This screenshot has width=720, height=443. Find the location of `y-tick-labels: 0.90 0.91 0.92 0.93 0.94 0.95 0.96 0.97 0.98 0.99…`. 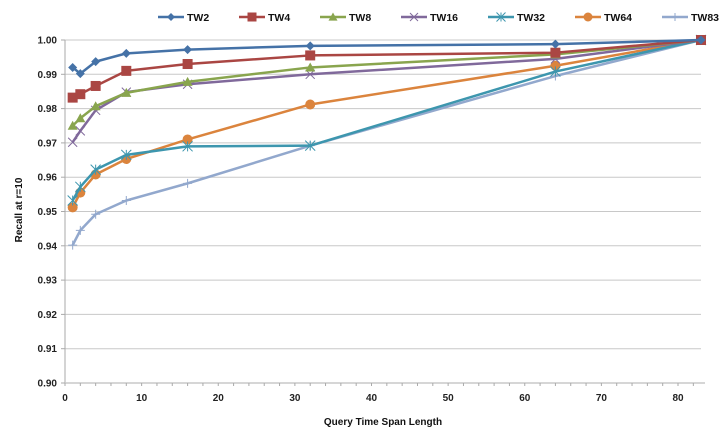

y-tick-labels: 0.90 0.91 0.92 0.93 0.94 0.95 0.96 0.97 0.98 0.99… is located at coordinates (48, 213).